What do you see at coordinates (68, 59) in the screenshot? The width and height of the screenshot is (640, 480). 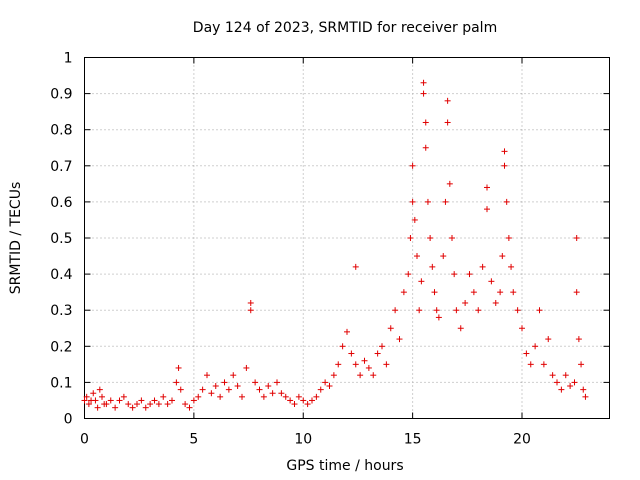 I see `y-tick-label: 1` at bounding box center [68, 59].